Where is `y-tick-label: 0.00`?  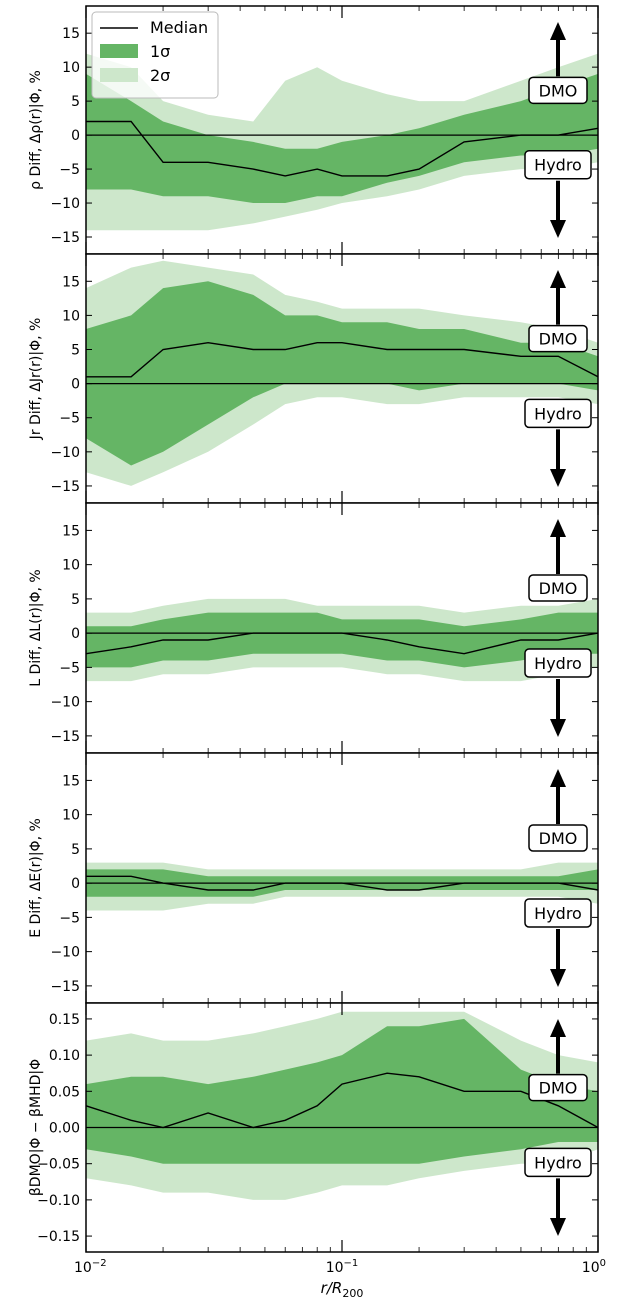
y-tick-label: 0.00 is located at coordinates (64, 1129).